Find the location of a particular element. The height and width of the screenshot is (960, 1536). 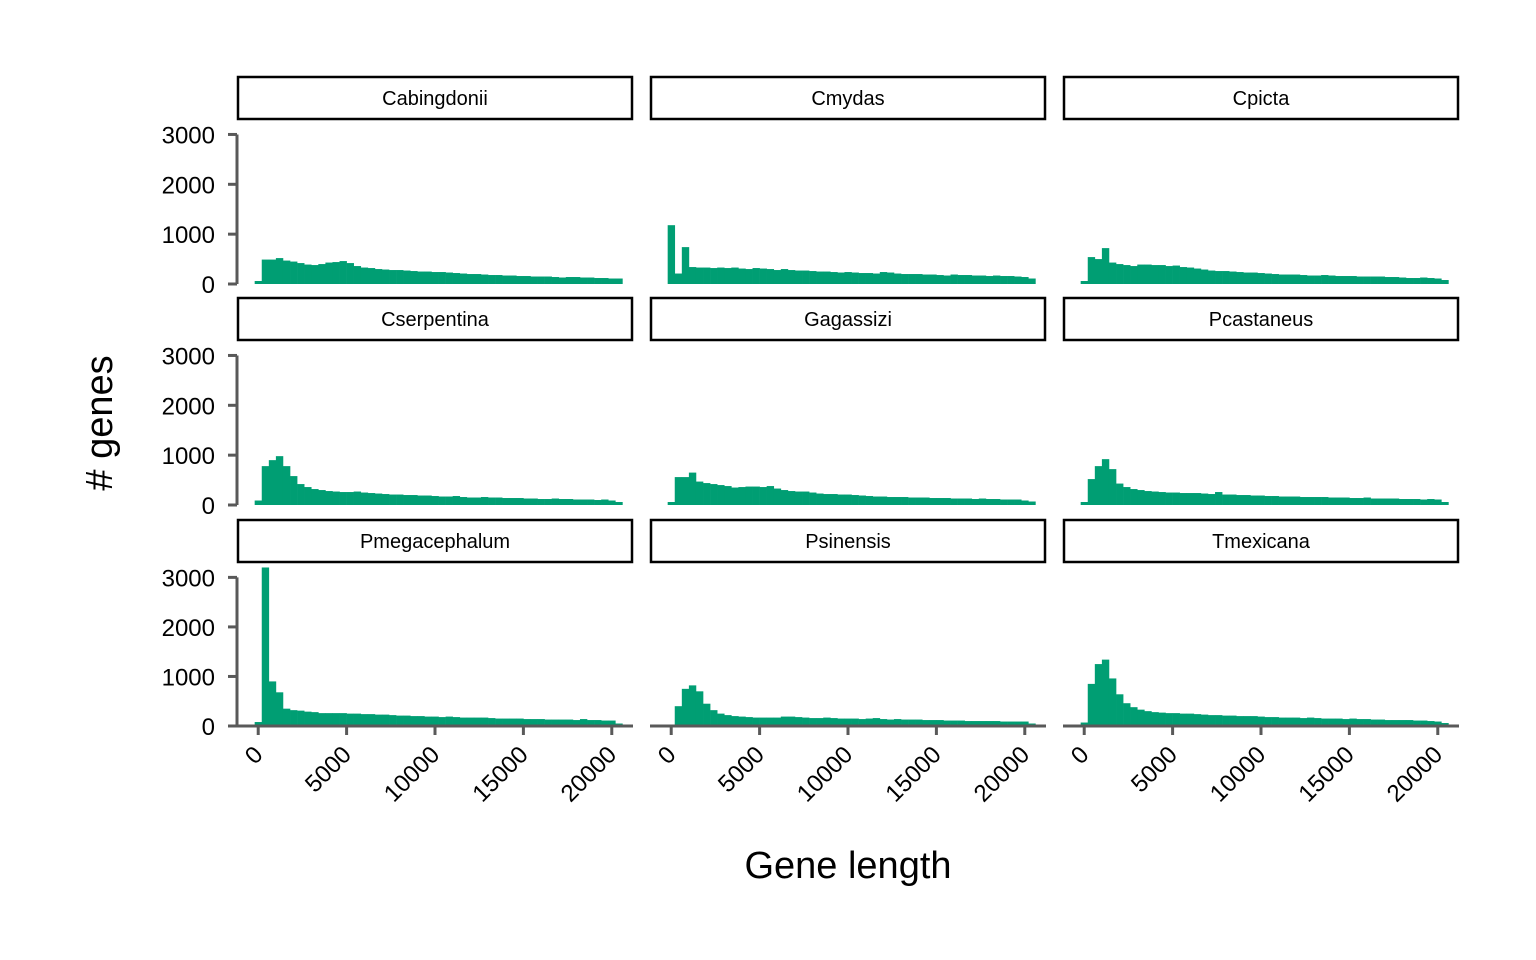

y-tick-label: 3000 is located at coordinates (188, 135).